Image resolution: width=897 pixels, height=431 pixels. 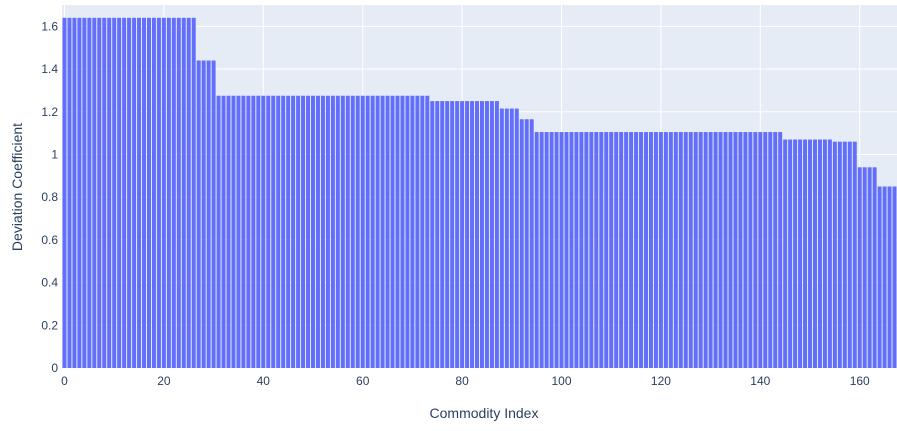 I want to click on y-tick-label: 0.4, so click(x=49, y=283).